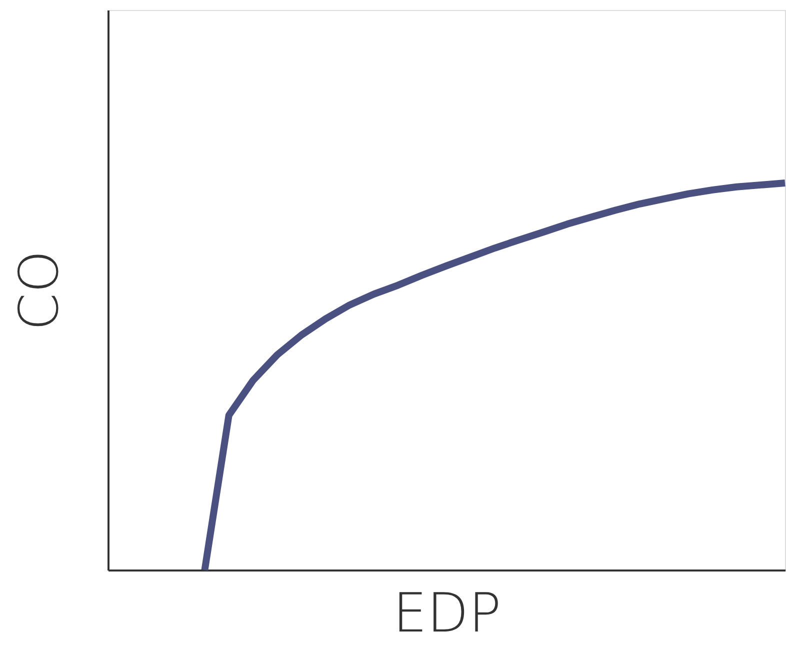 The image size is (786, 662). Describe the element at coordinates (447, 613) in the screenshot. I see `x-axis-title: EDP` at that location.